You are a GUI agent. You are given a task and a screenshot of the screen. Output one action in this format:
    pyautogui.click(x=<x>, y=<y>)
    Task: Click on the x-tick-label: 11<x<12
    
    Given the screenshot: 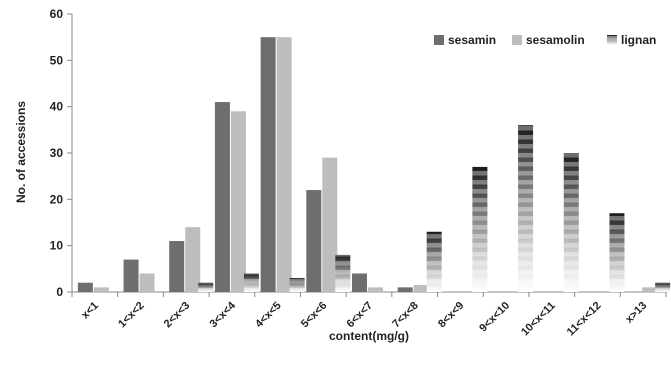 What is the action you would take?
    pyautogui.click(x=584, y=319)
    